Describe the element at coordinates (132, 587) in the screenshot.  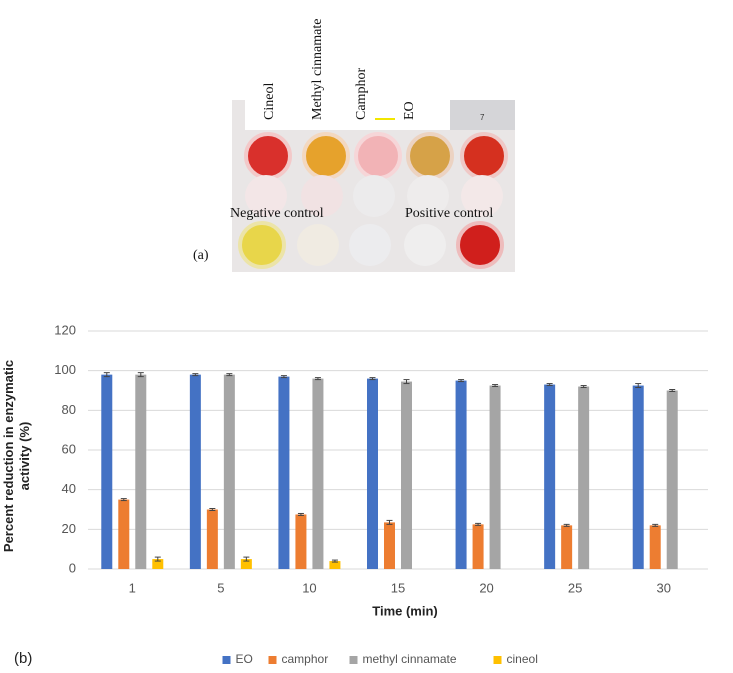
I see `x-tick-label: 1` at that location.